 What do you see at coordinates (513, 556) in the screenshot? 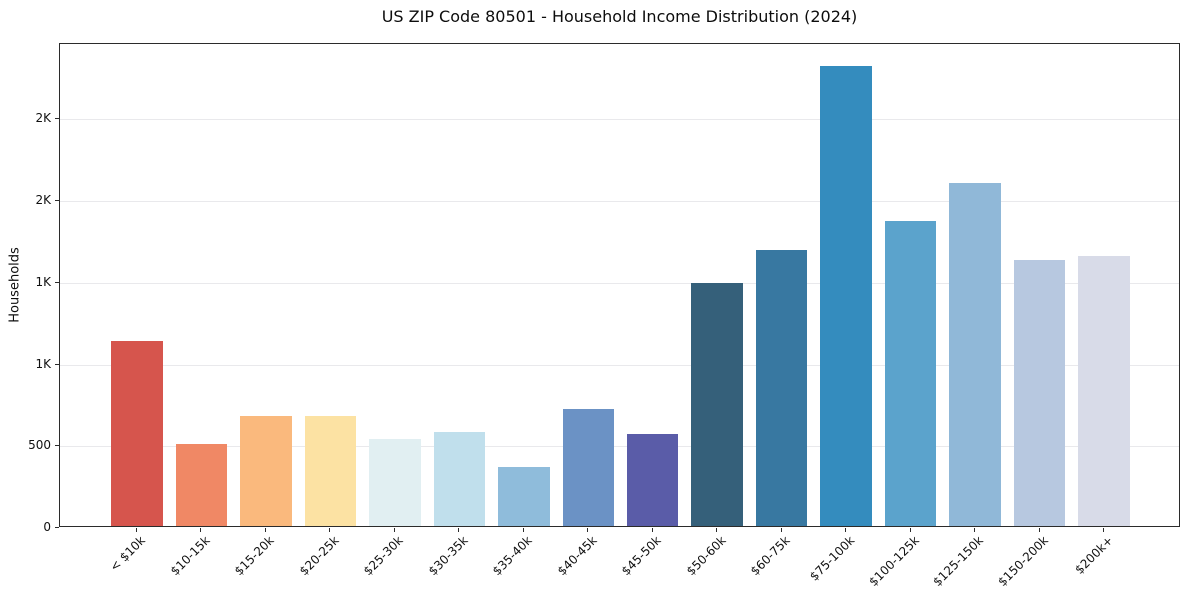
I see `x-tick-label: $35-40k` at bounding box center [513, 556].